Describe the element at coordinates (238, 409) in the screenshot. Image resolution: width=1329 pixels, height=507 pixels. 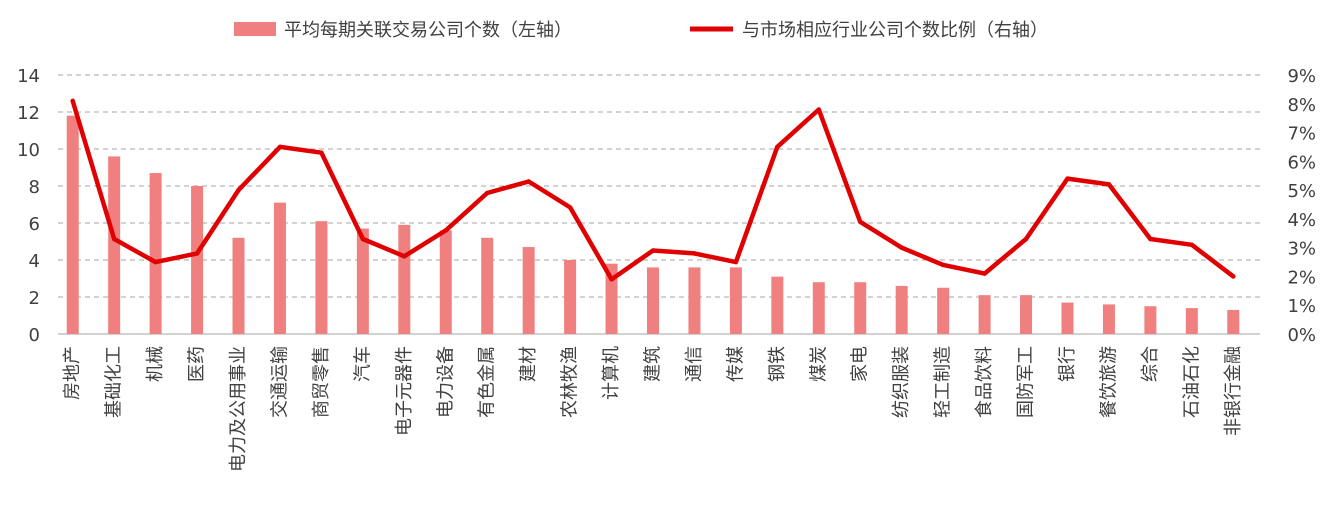
I see `category-label: 电力及公用事业` at that location.